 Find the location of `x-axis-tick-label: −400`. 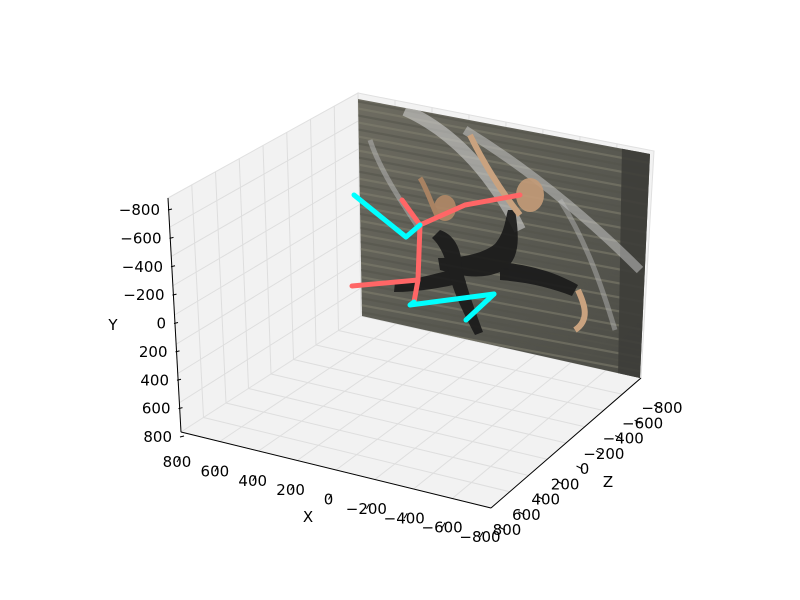

x-axis-tick-label: −400 is located at coordinates (404, 518).